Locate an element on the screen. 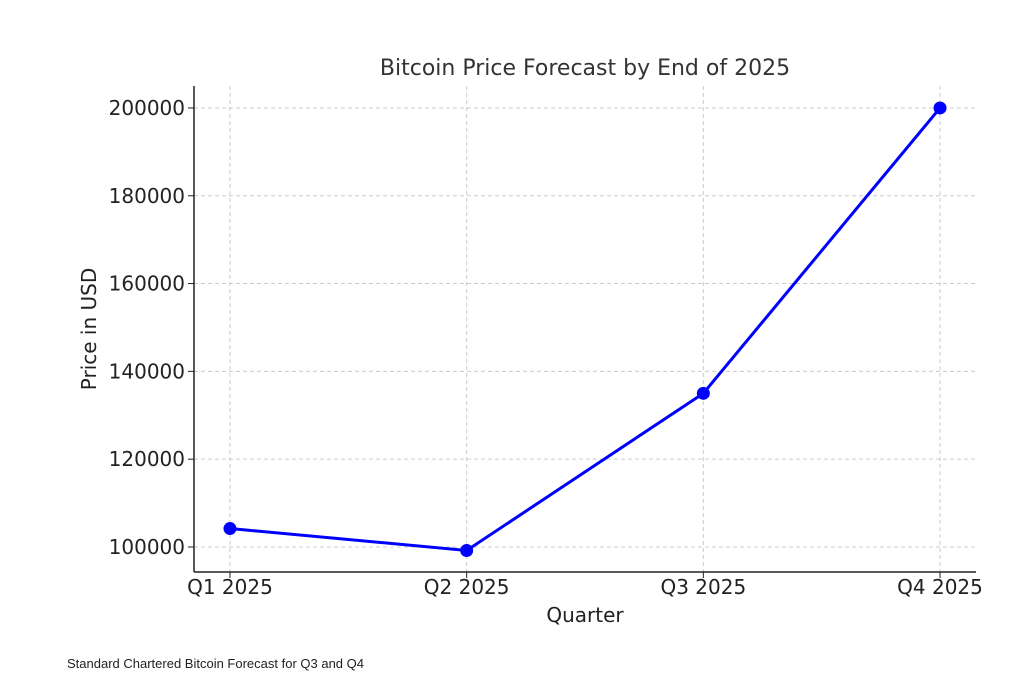 Image resolution: width=1028 pixels, height=684 pixels. y-tick-label: 140000 is located at coordinates (147, 371).